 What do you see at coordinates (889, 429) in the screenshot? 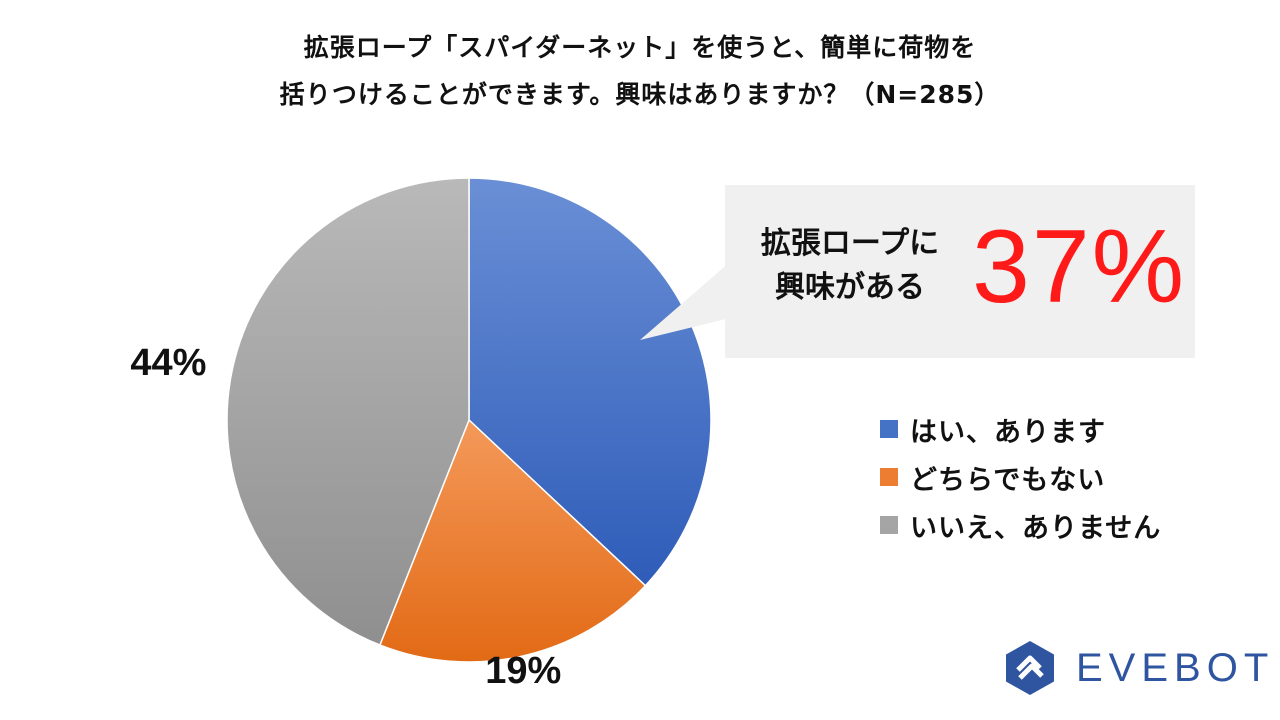
I see `legend-swatch-yes` at bounding box center [889, 429].